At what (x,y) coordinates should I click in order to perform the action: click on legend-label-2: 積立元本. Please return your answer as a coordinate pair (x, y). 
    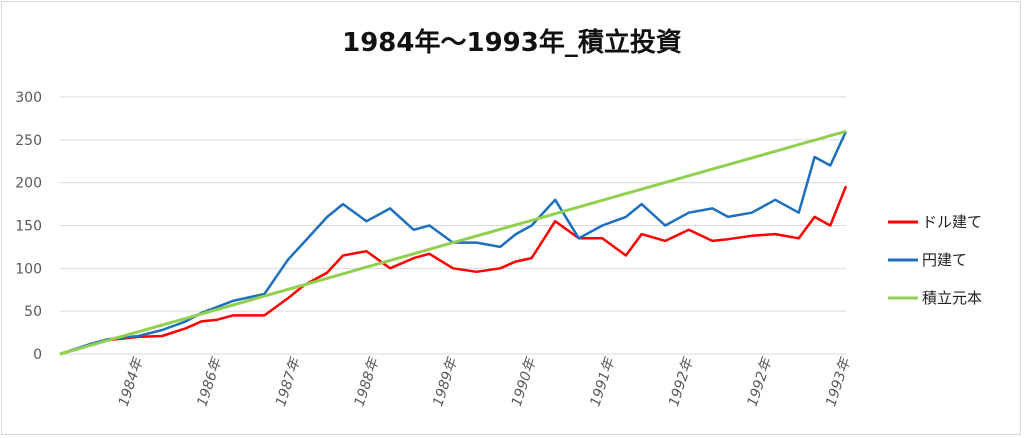
    Looking at the image, I should click on (952, 298).